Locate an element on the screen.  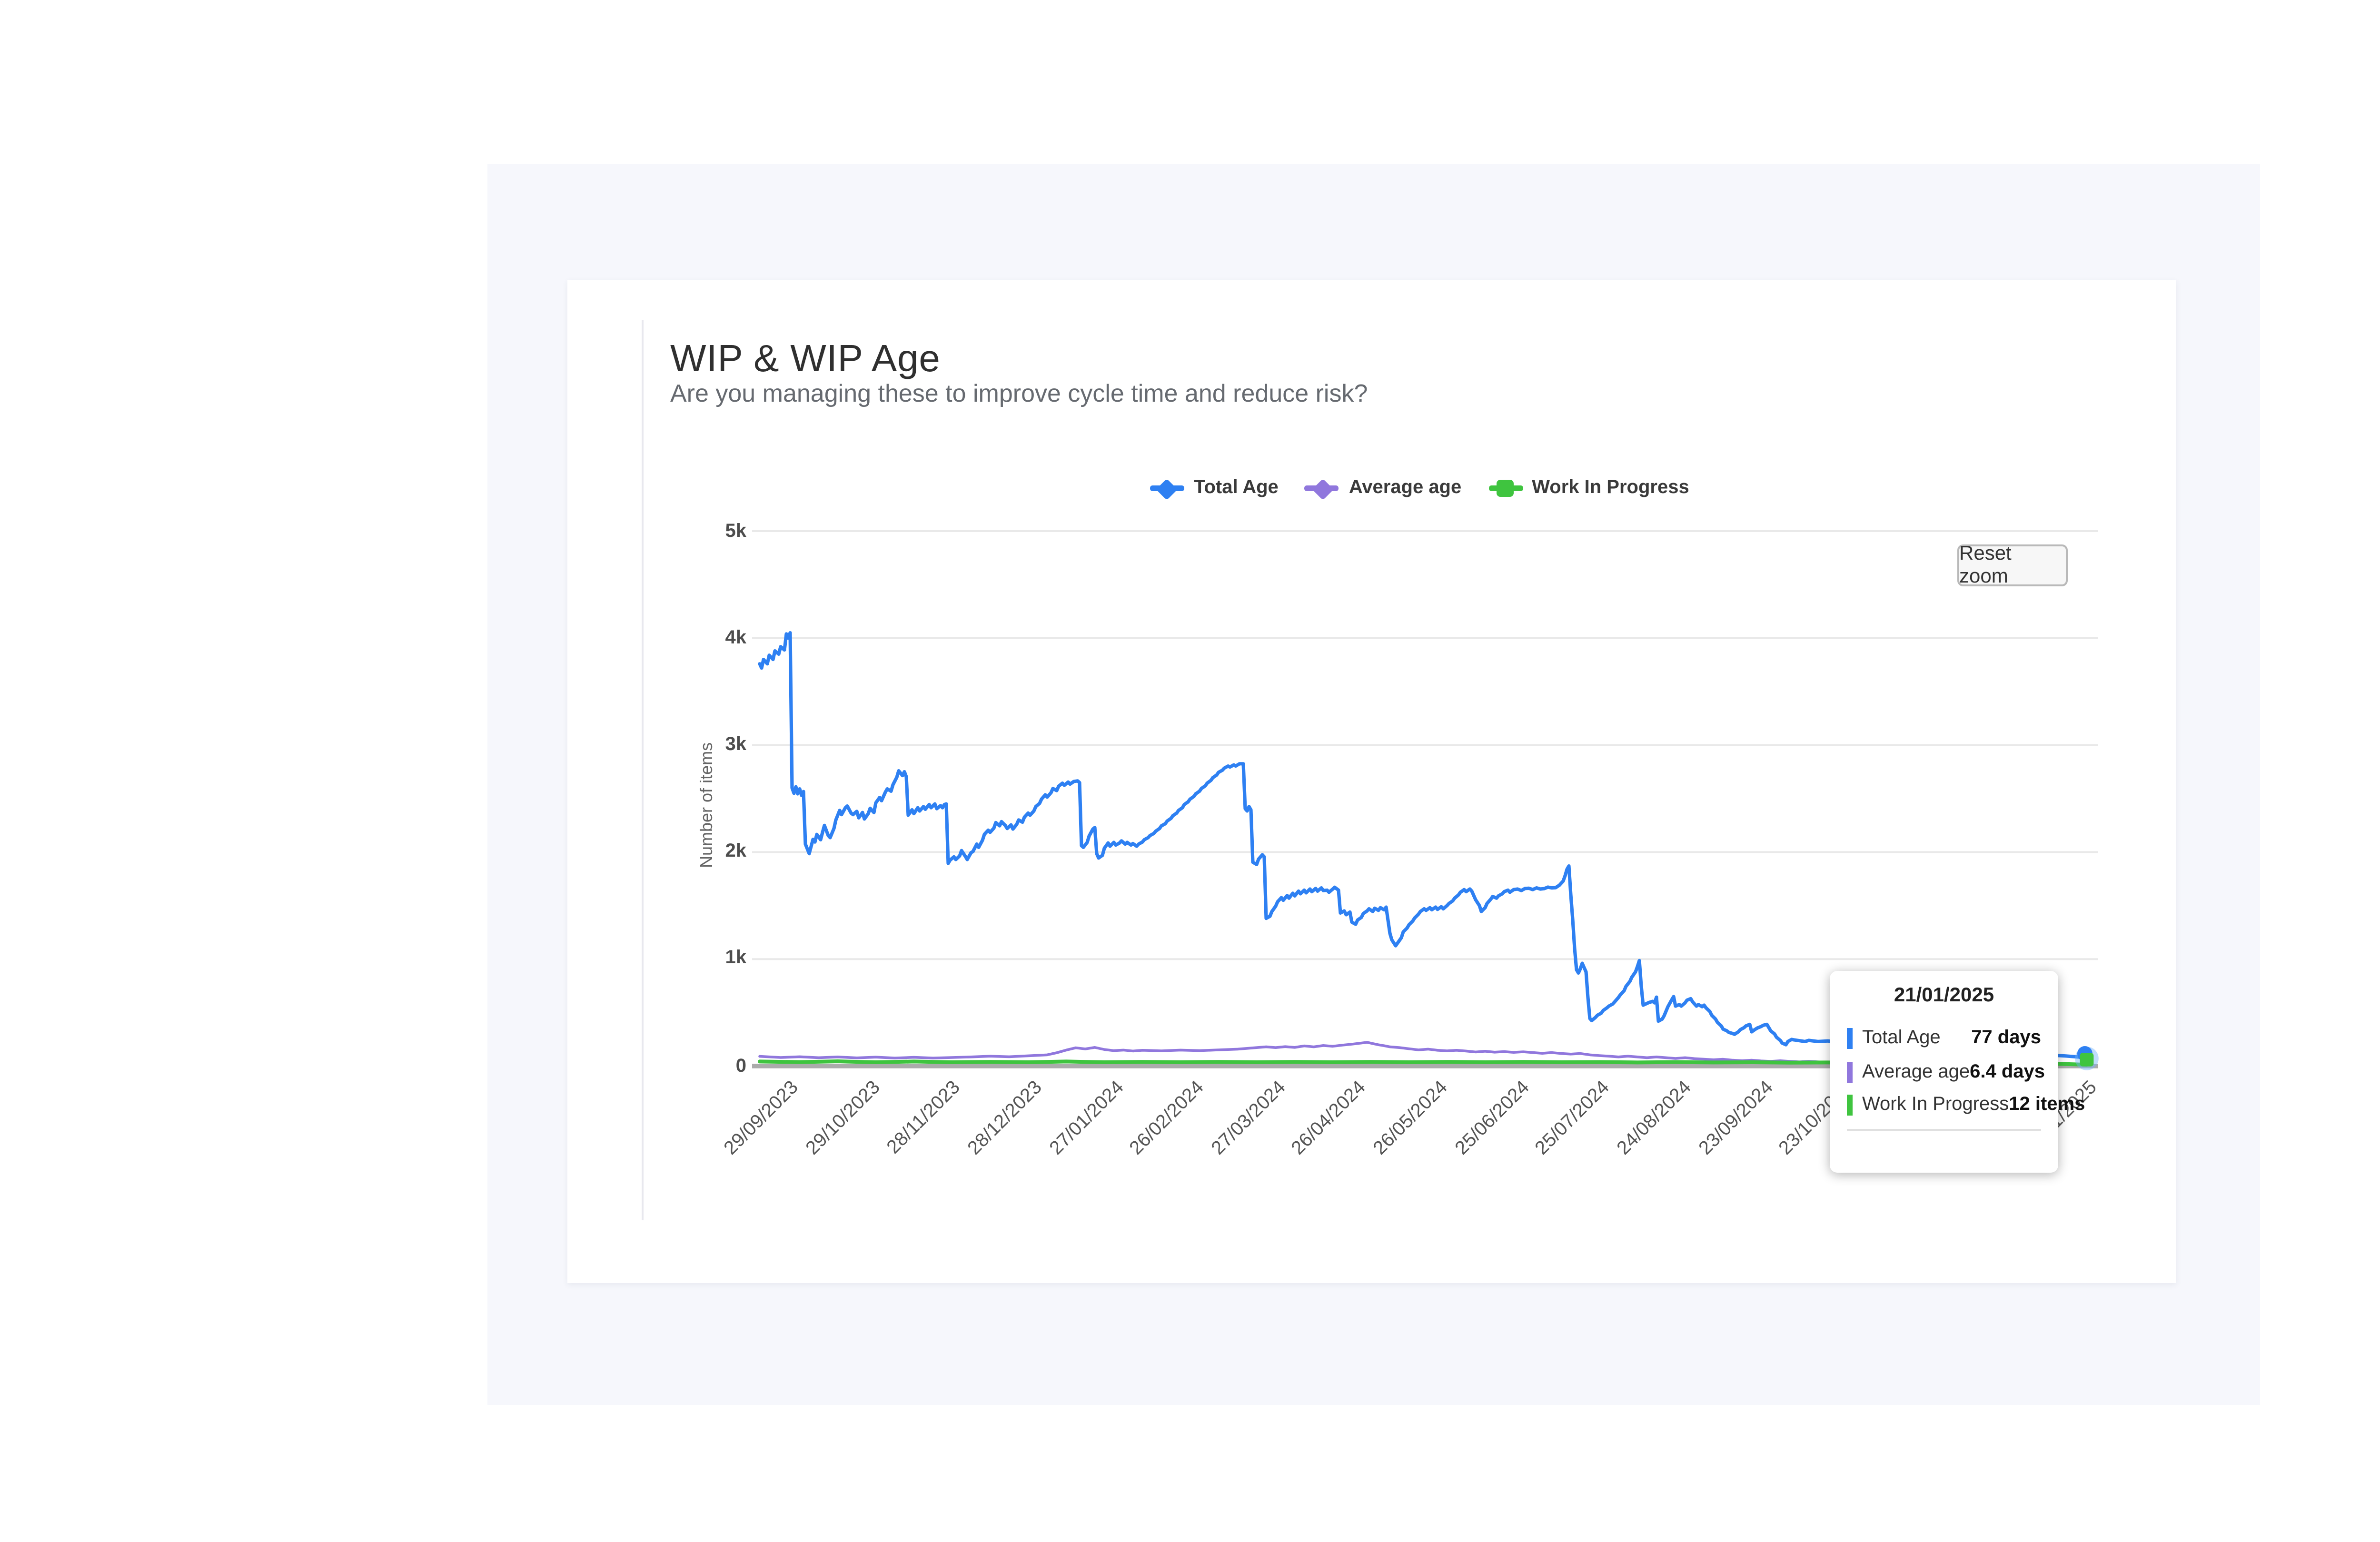
legend-item-work-in-progress: Work In Progress is located at coordinates (1588, 489).